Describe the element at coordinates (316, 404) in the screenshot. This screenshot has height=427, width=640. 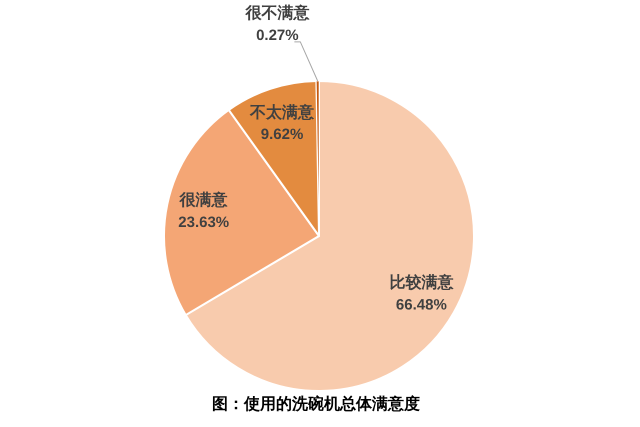
I see `text: 图：使用的洗碗机总体满意度` at that location.